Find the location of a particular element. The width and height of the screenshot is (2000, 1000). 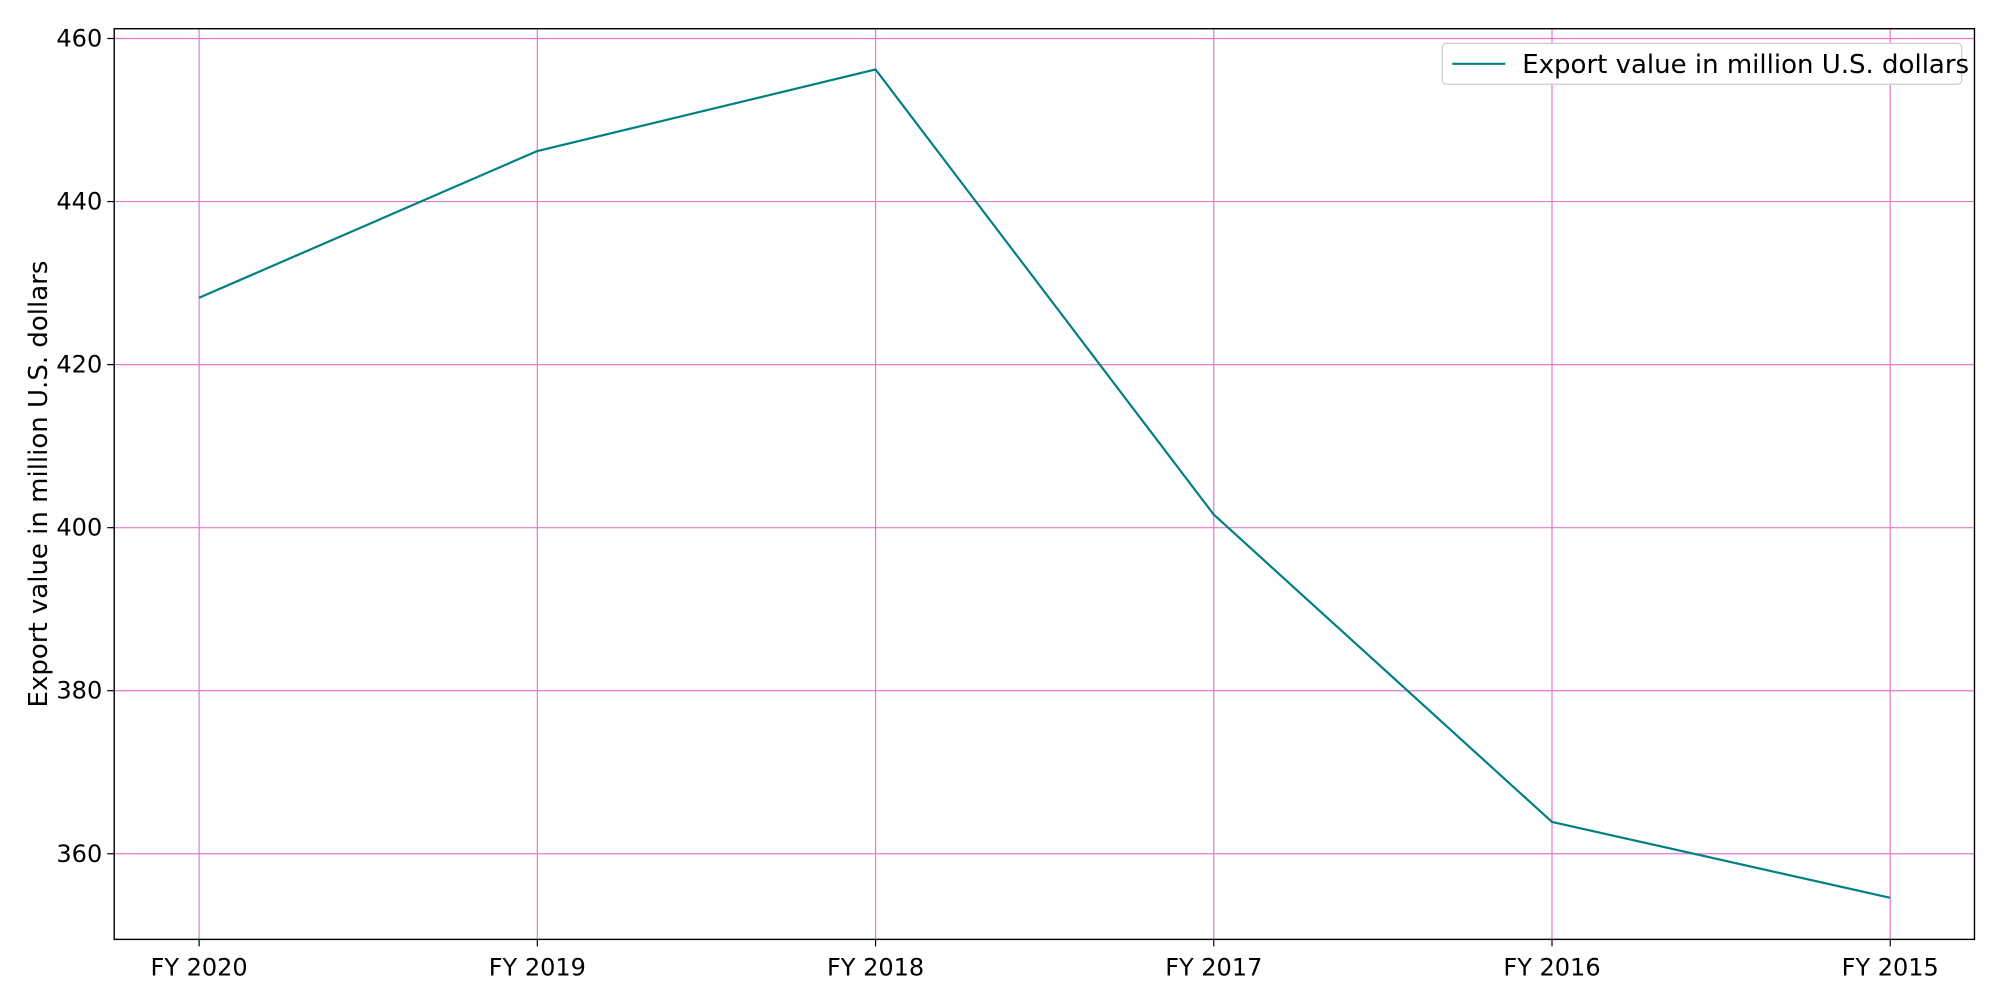

legend-box is located at coordinates (1702, 63).